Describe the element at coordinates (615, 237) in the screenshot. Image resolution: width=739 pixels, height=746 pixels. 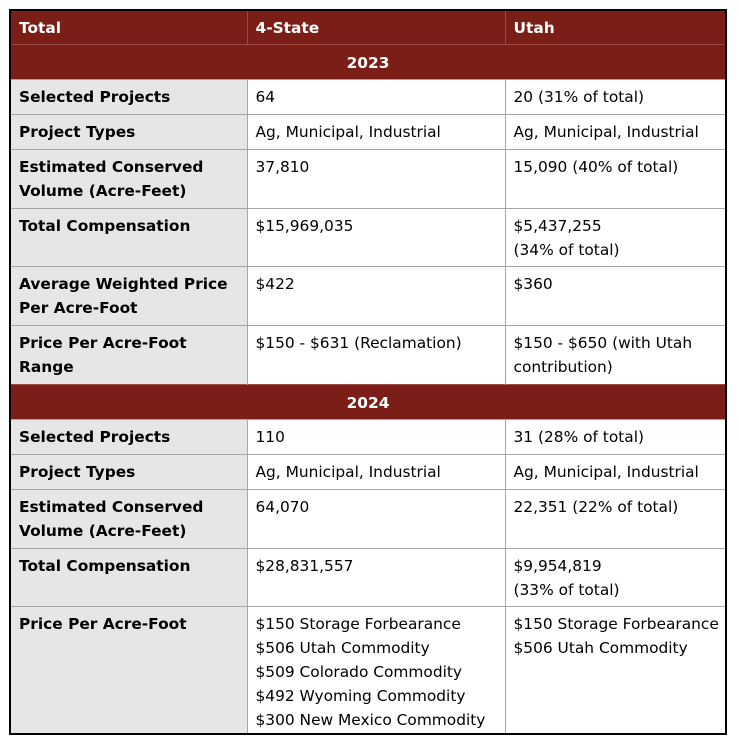
I see `utah-value: $5,437,255 (34% of total)` at that location.